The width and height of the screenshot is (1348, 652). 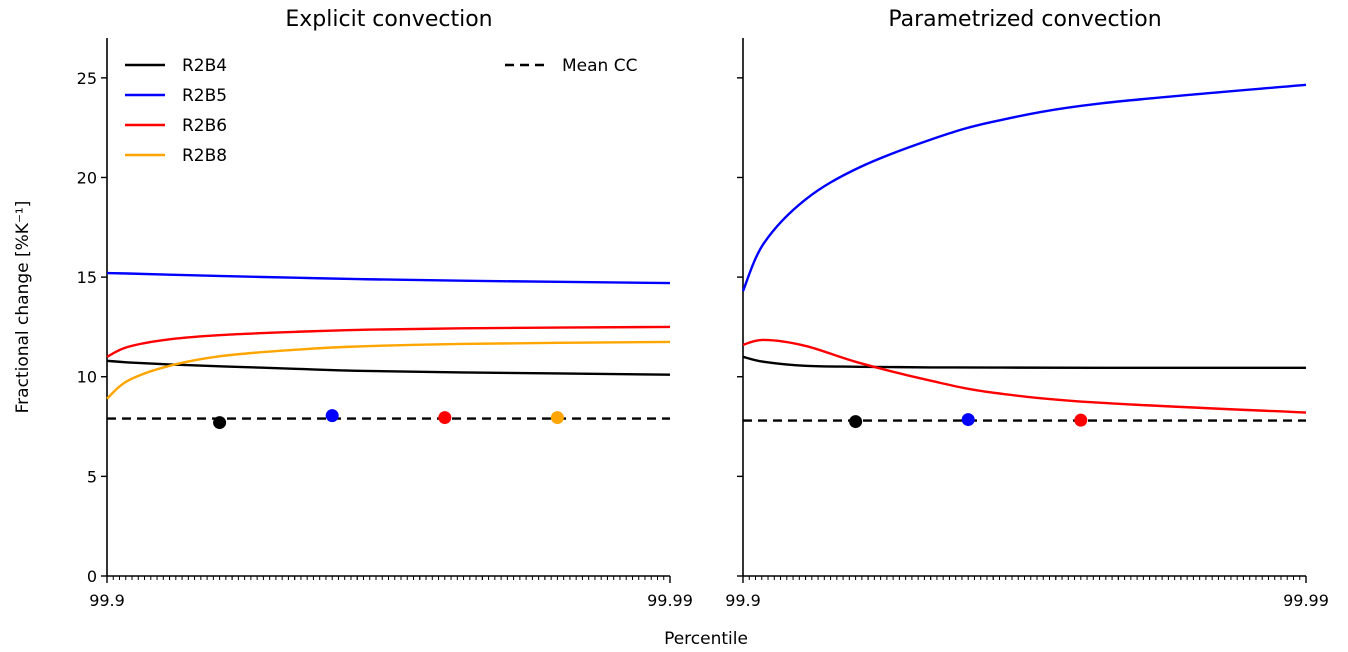 I want to click on y-tick-label: 5, so click(x=92, y=476).